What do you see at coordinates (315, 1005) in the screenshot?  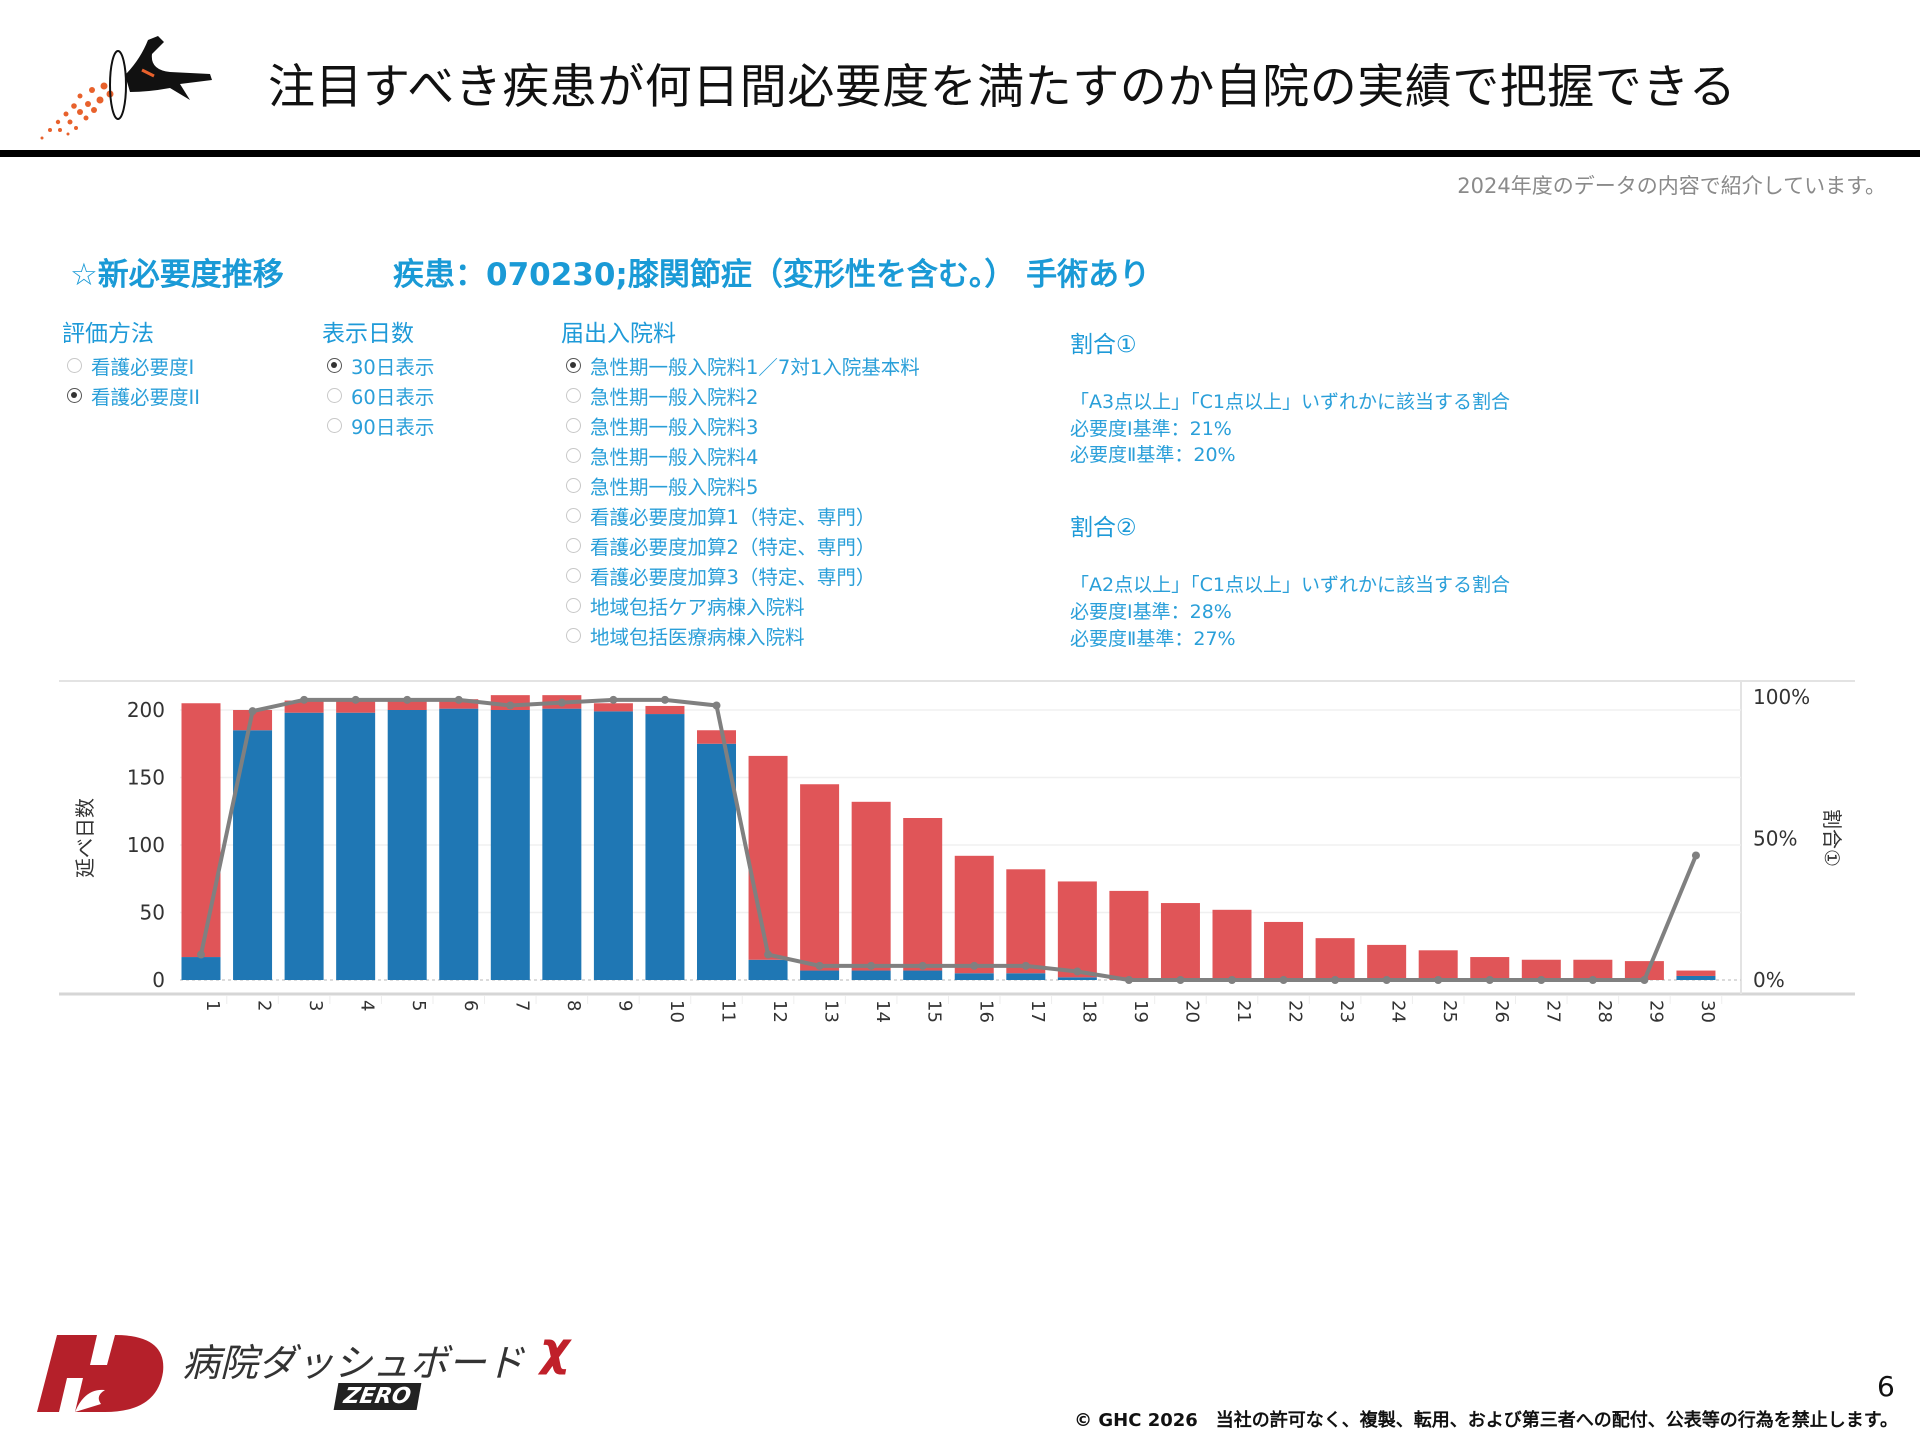 I see `x-tick-label: 3` at bounding box center [315, 1005].